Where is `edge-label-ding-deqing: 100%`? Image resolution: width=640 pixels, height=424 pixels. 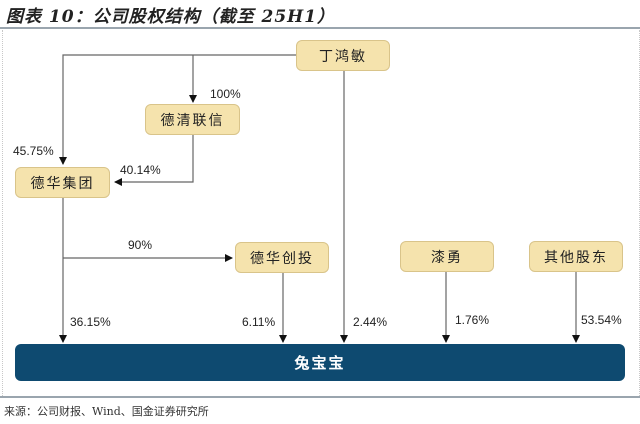 edge-label-ding-deqing: 100% is located at coordinates (225, 94).